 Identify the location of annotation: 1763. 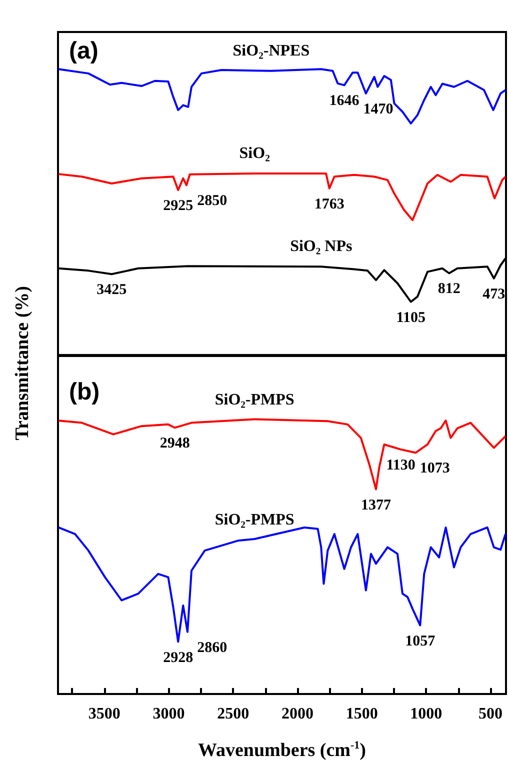
(329, 204).